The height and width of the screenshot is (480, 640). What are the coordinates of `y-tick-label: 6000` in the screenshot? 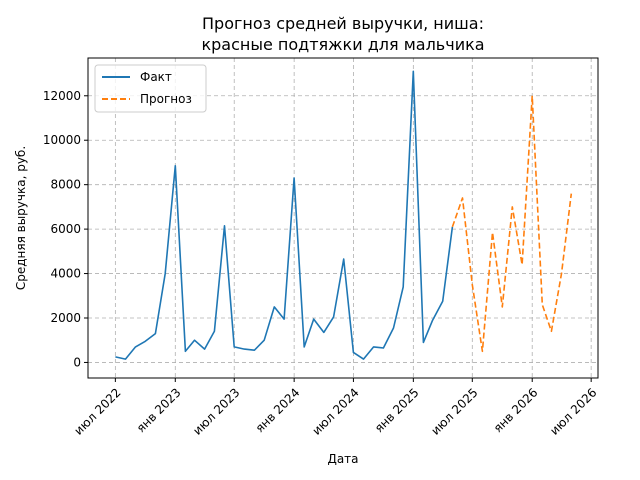 It's located at (65, 229).